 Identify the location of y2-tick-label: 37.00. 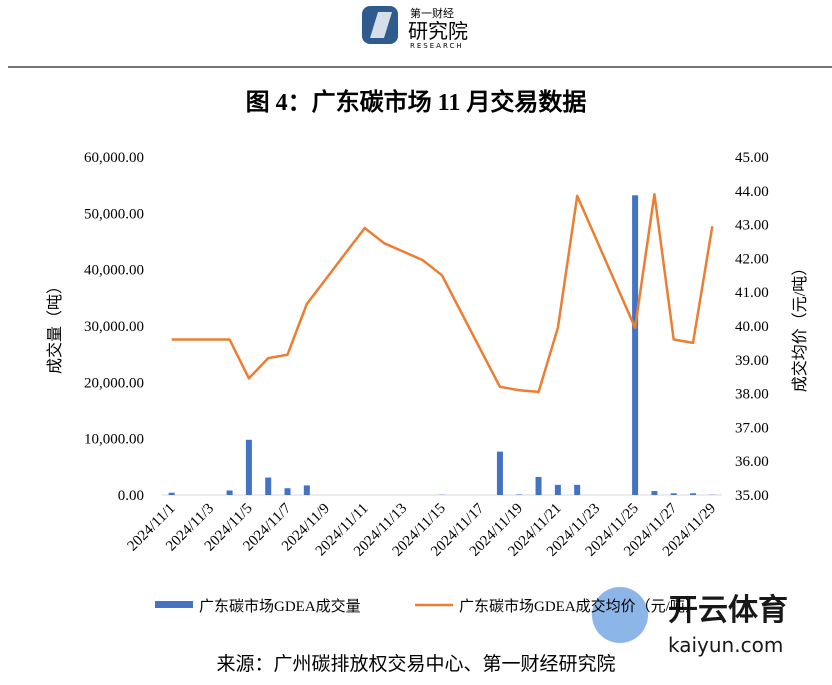
(752, 428).